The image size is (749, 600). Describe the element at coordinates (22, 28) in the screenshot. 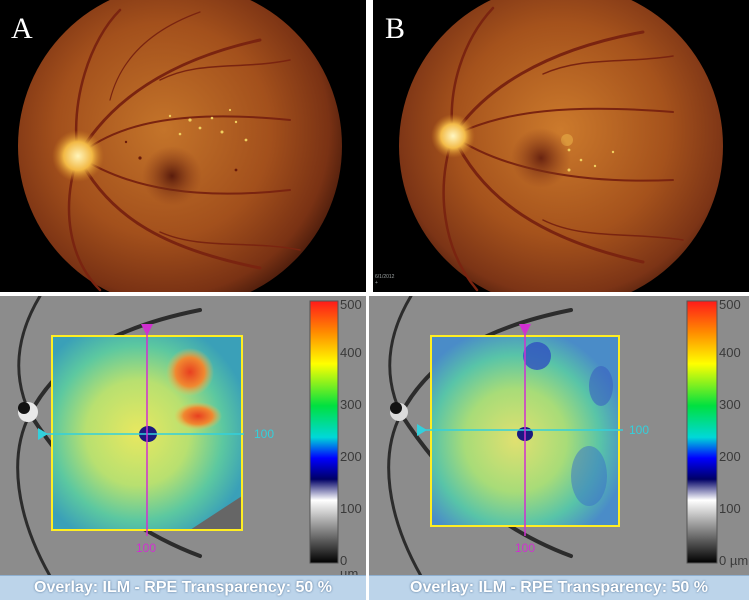

I see `panel-letter-a: A` at that location.